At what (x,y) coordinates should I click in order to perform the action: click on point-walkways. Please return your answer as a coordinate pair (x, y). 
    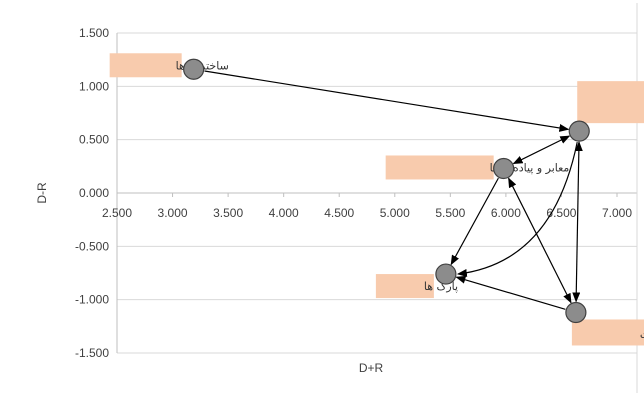
    Looking at the image, I should click on (504, 168).